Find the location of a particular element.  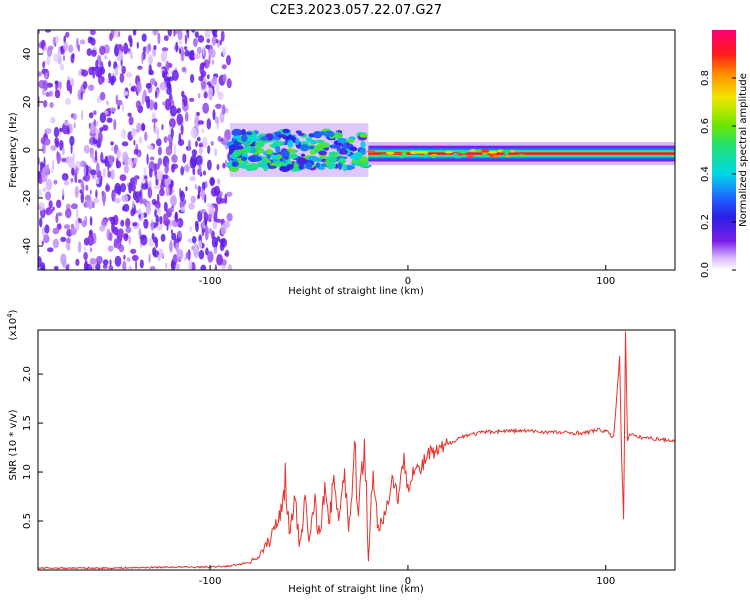

snr-y-ticks: 0.5 1.0 1.5 2.0 is located at coordinates (32, 447).